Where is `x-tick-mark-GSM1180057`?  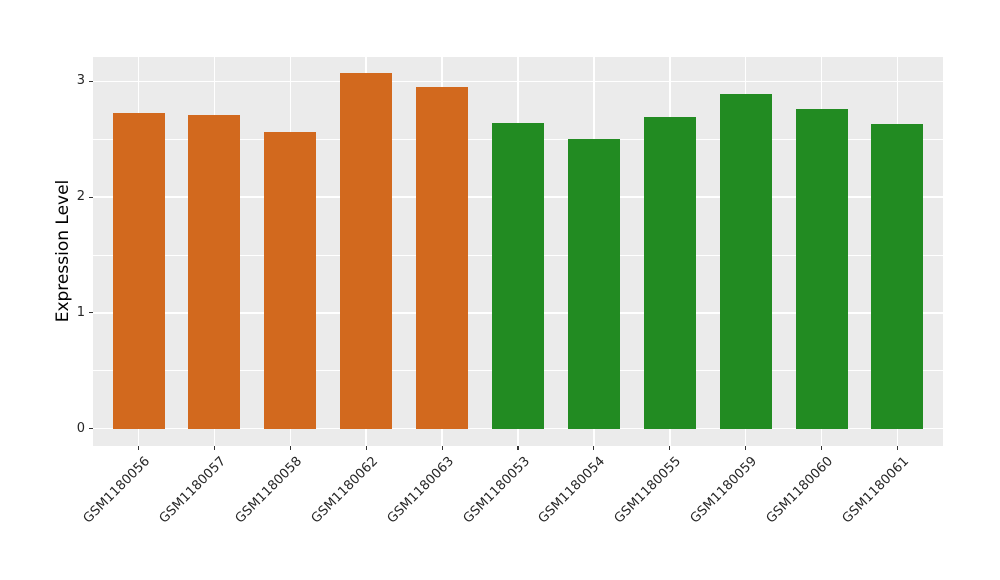
x-tick-mark-GSM1180057 is located at coordinates (214, 448).